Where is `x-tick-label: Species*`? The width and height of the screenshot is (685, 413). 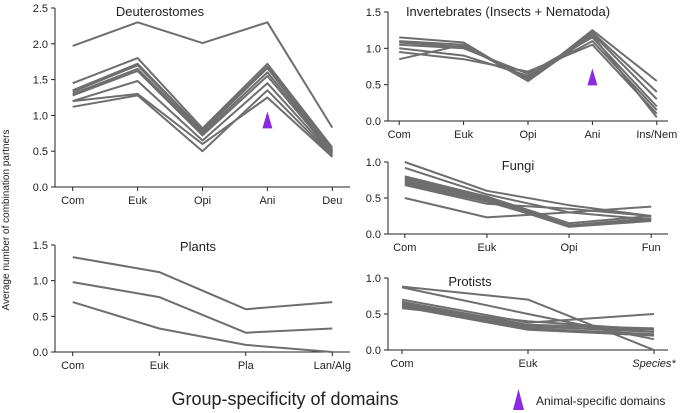
x-tick-label: Species* is located at coordinates (654, 364).